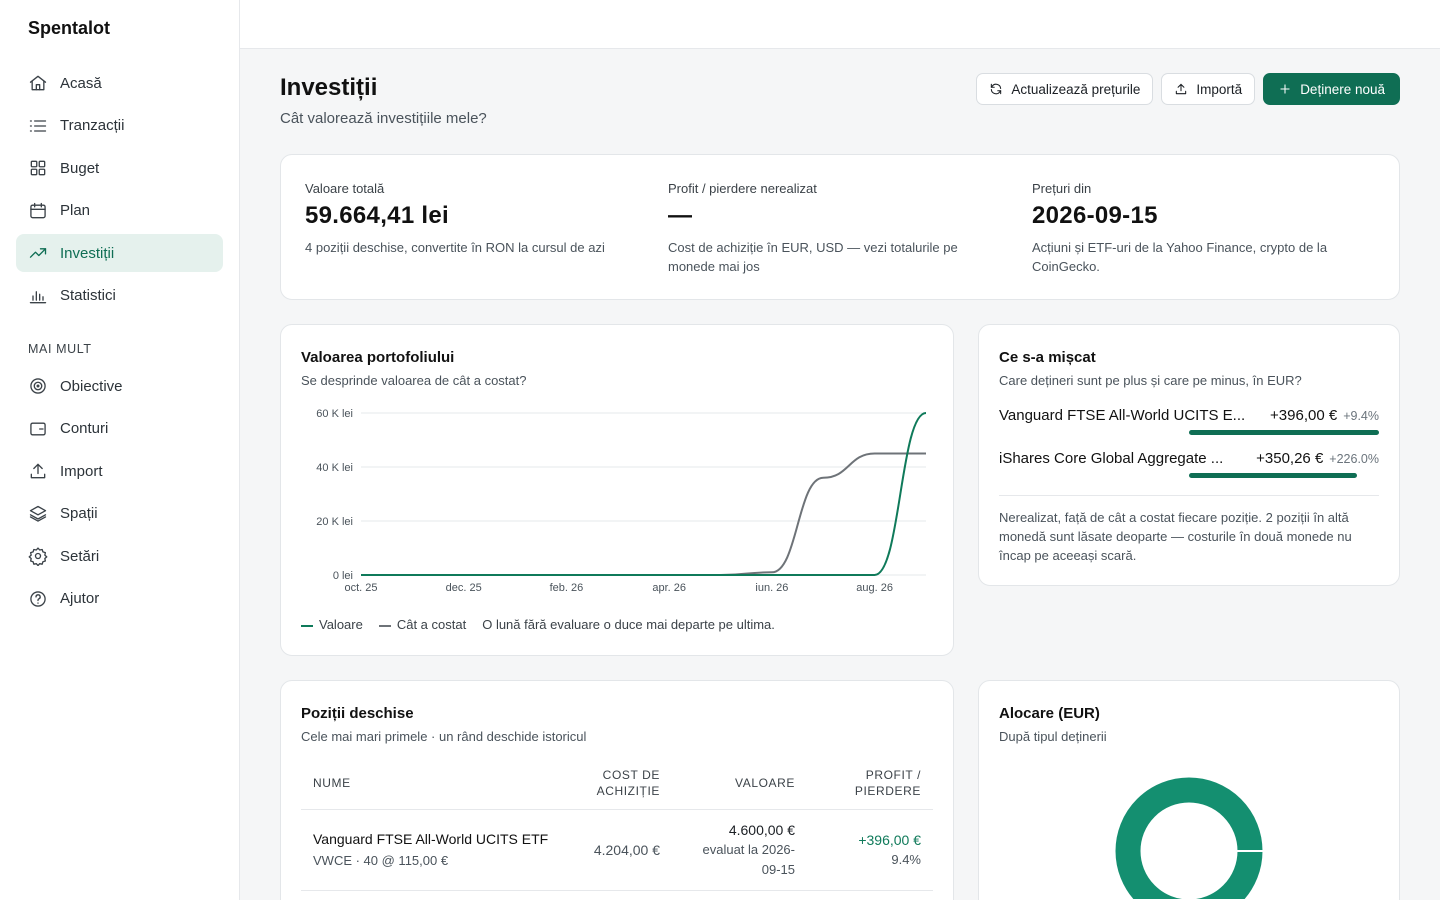 This screenshot has height=900, width=1440. I want to click on new-holding-button: Deținere nouă, so click(1331, 89).